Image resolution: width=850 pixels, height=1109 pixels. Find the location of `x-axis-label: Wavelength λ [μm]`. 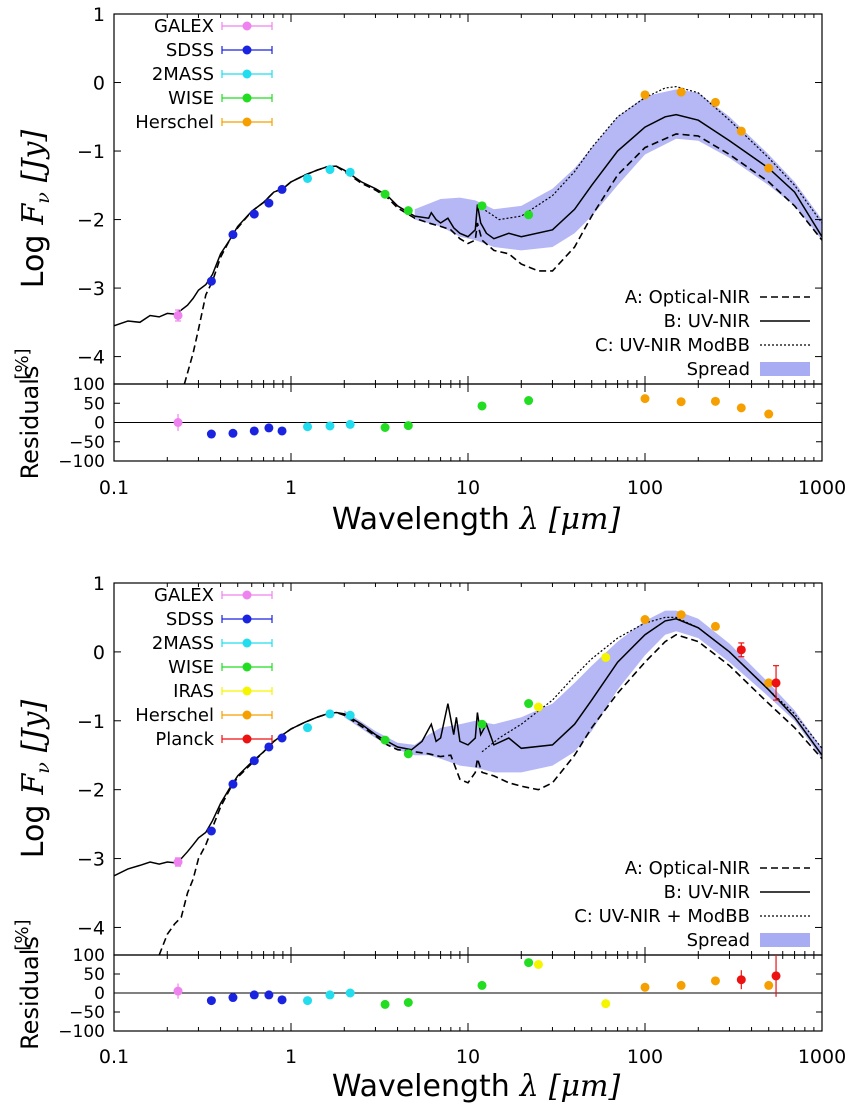

x-axis-label: Wavelength λ [μm] is located at coordinates (476, 519).